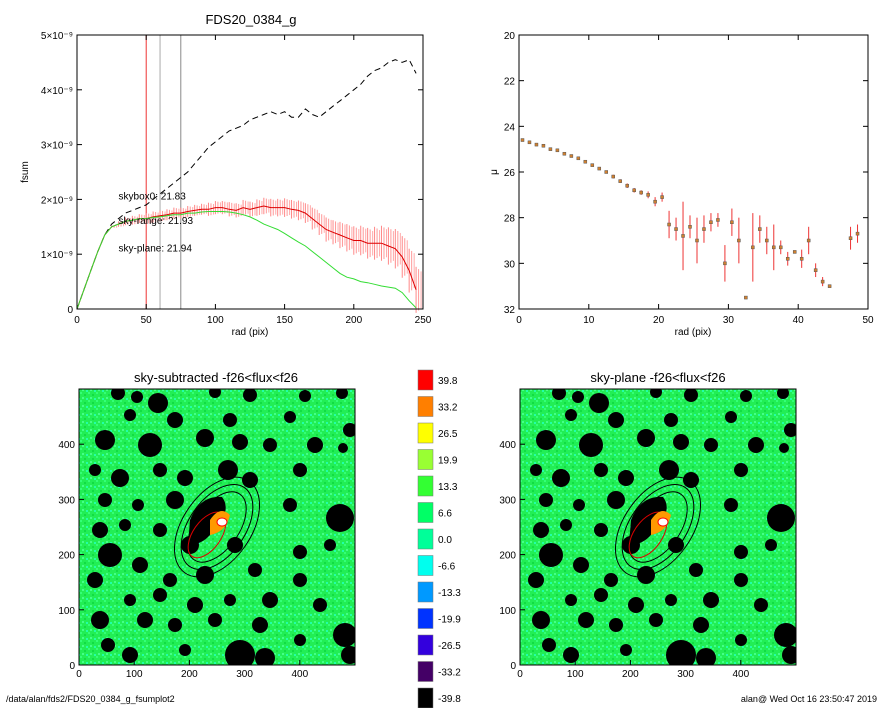 This screenshot has width=885, height=708. What do you see at coordinates (448, 487) in the screenshot?
I see `colorbar-label: 13.3` at bounding box center [448, 487].